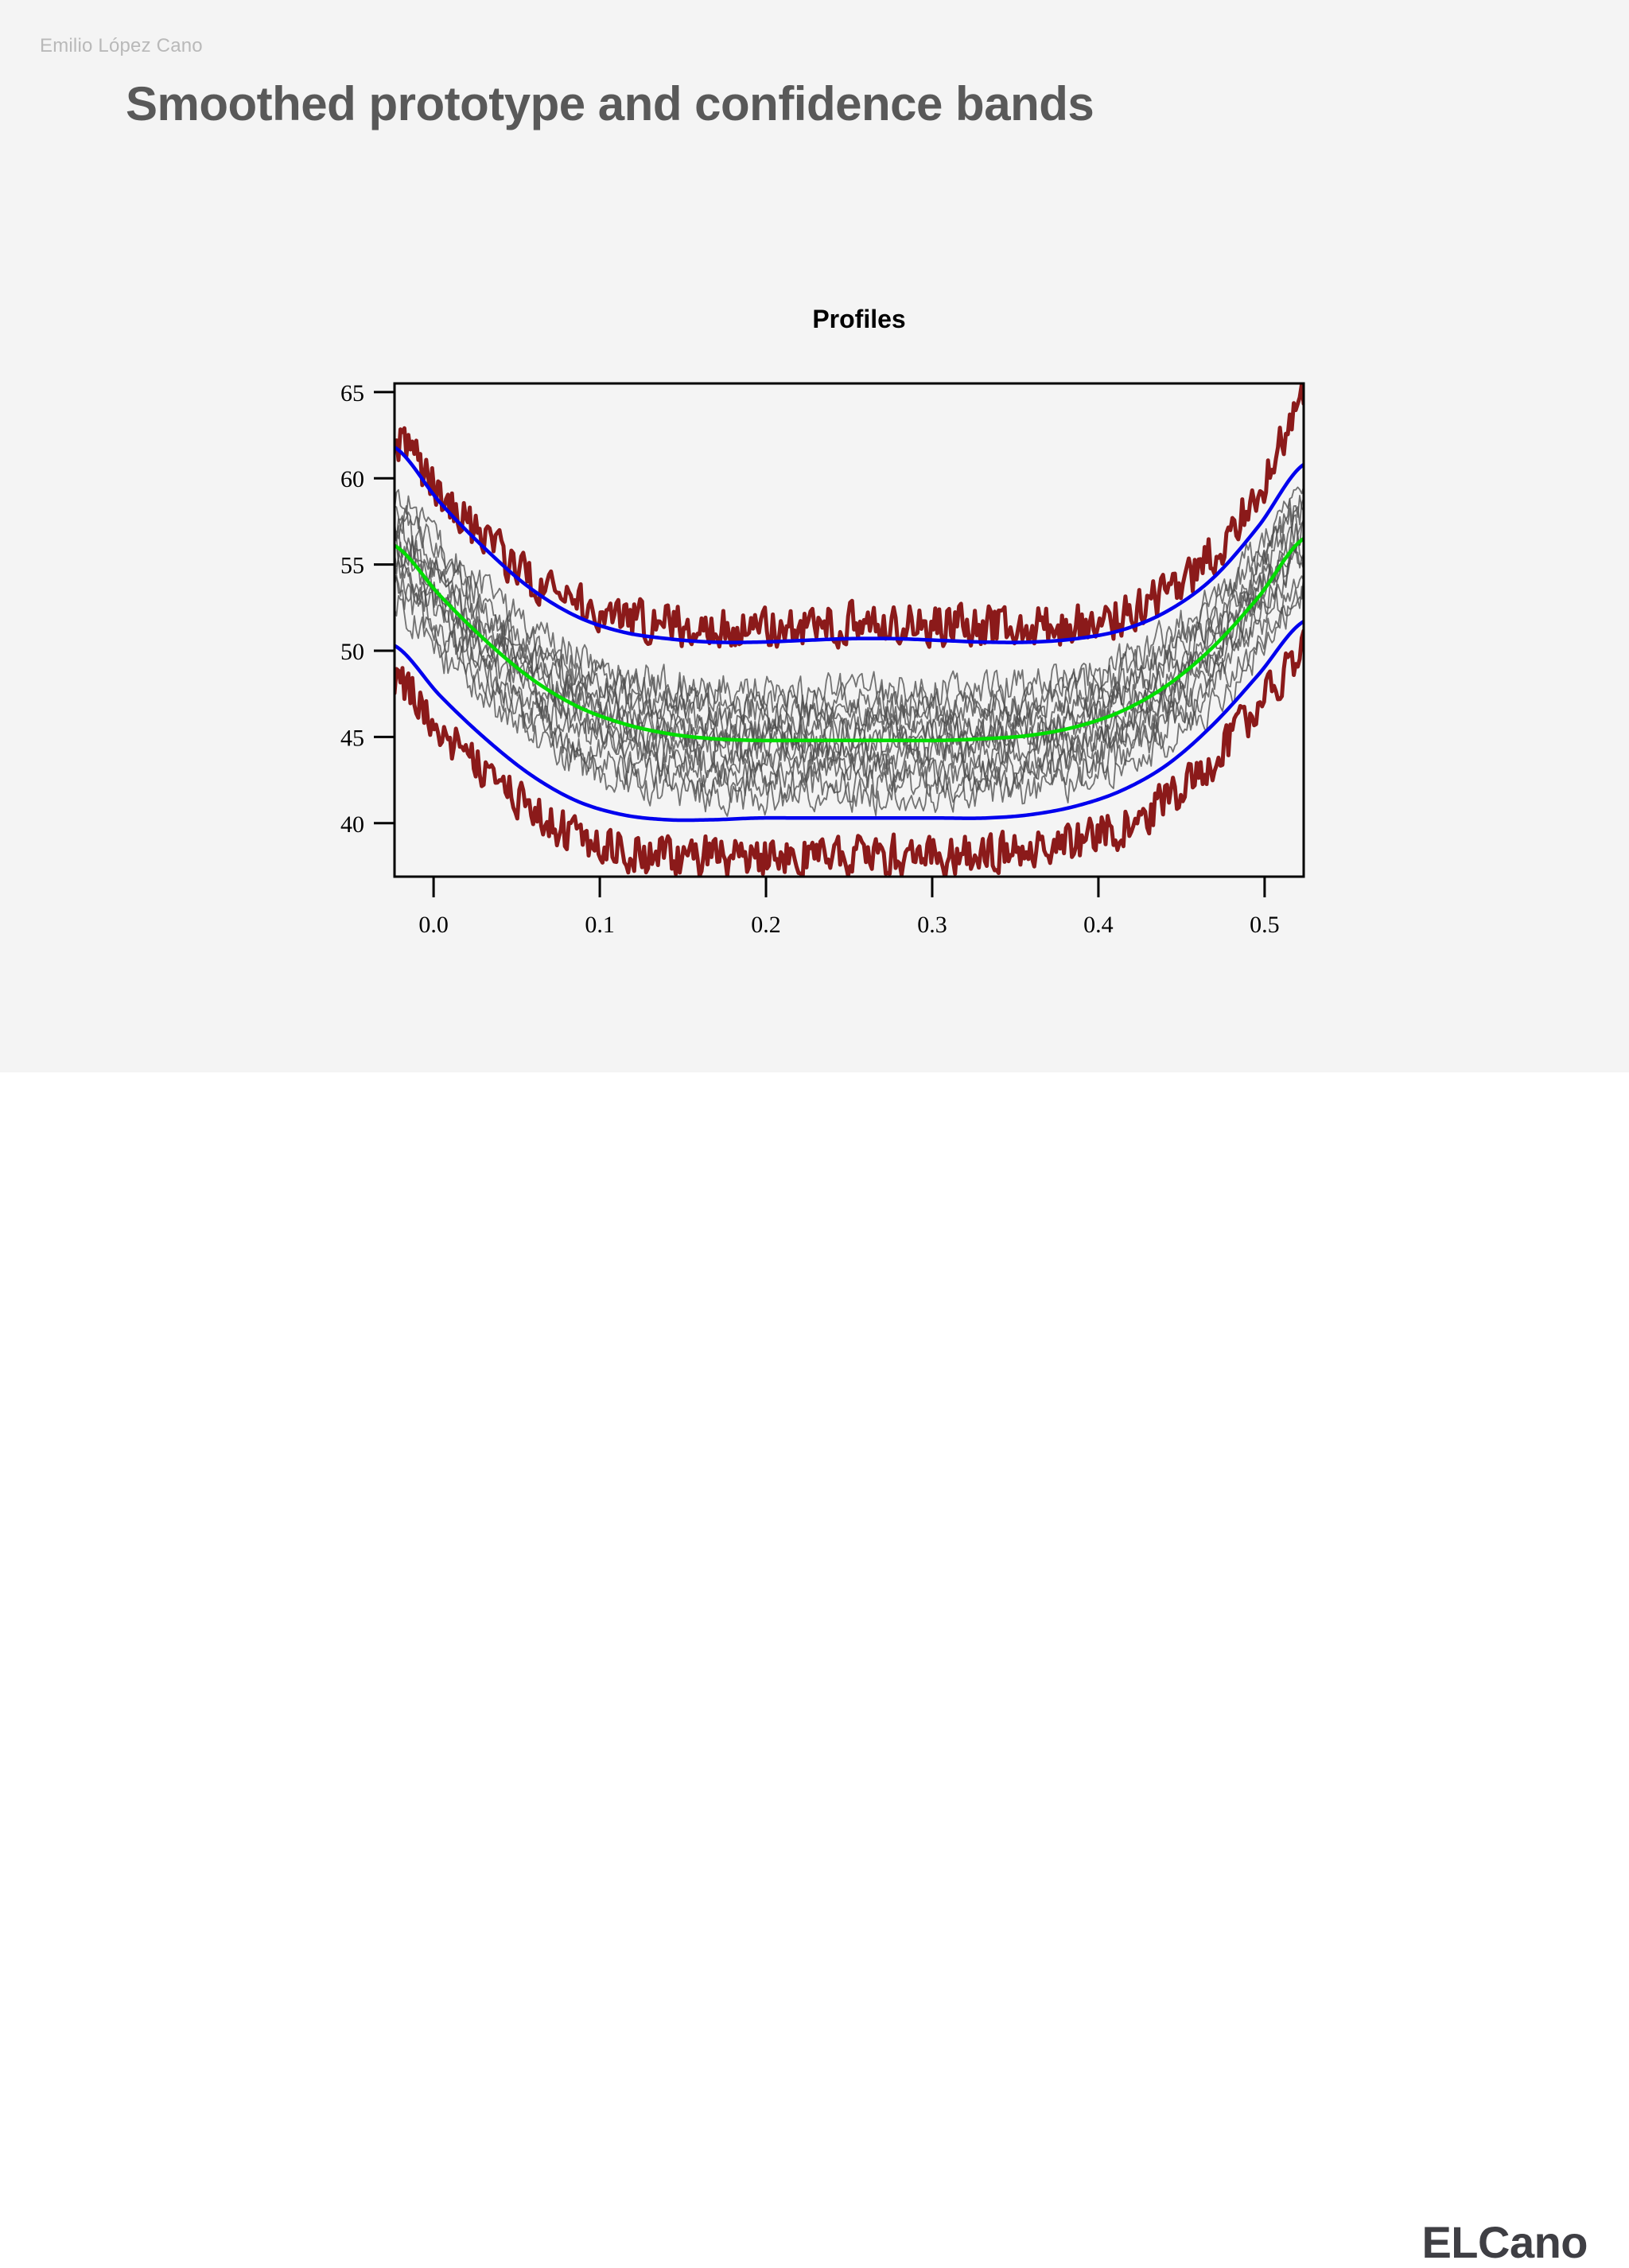 Image resolution: width=1629 pixels, height=2268 pixels. I want to click on y-tick-label: 60, so click(352, 479).